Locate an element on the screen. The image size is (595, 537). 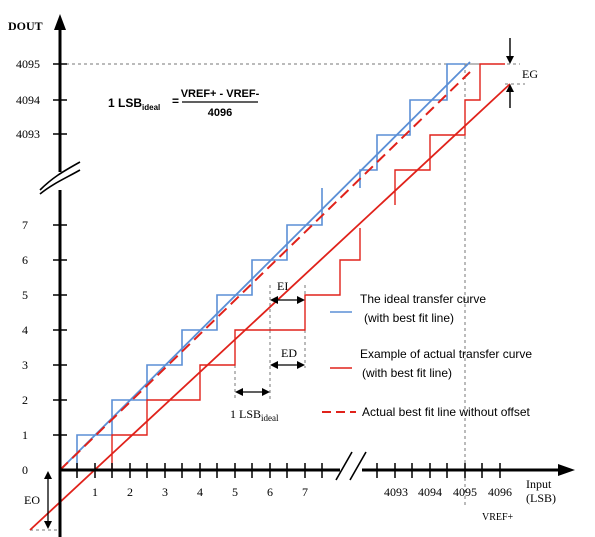
formula-equals: = is located at coordinates (175, 101).